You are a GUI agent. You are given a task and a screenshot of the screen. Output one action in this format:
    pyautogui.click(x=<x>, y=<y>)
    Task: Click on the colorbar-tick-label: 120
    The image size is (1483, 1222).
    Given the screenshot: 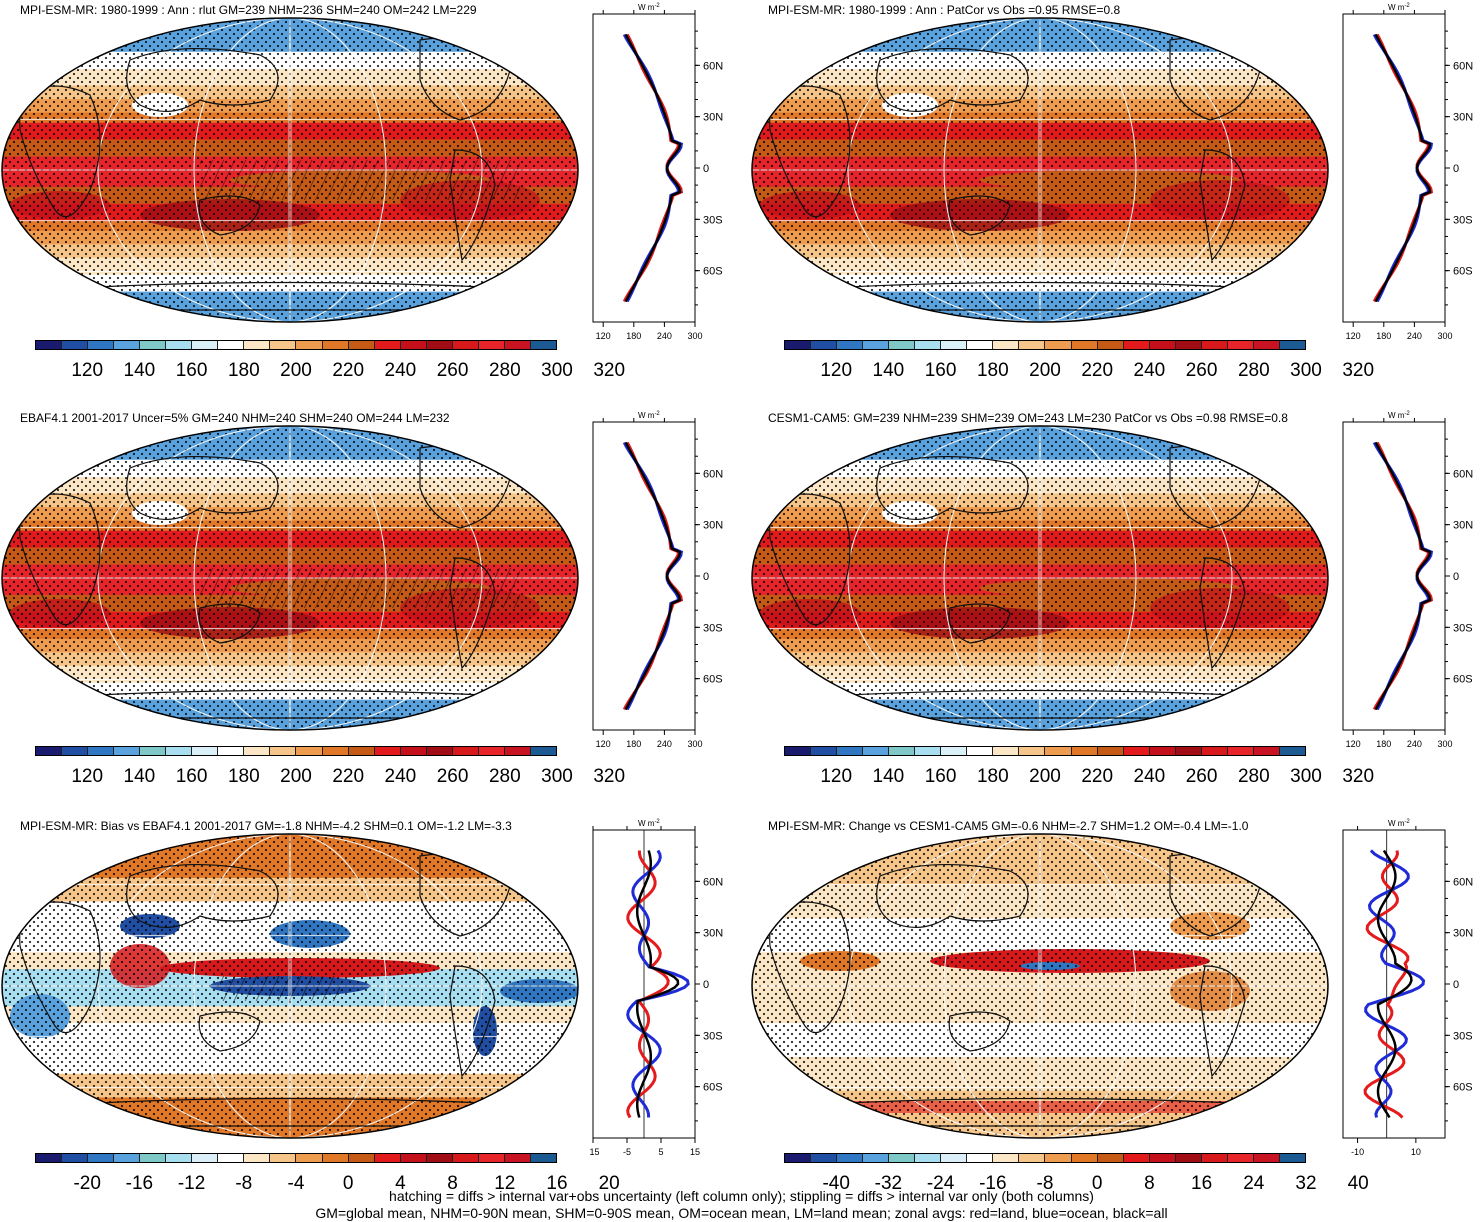 What is the action you would take?
    pyautogui.click(x=836, y=370)
    